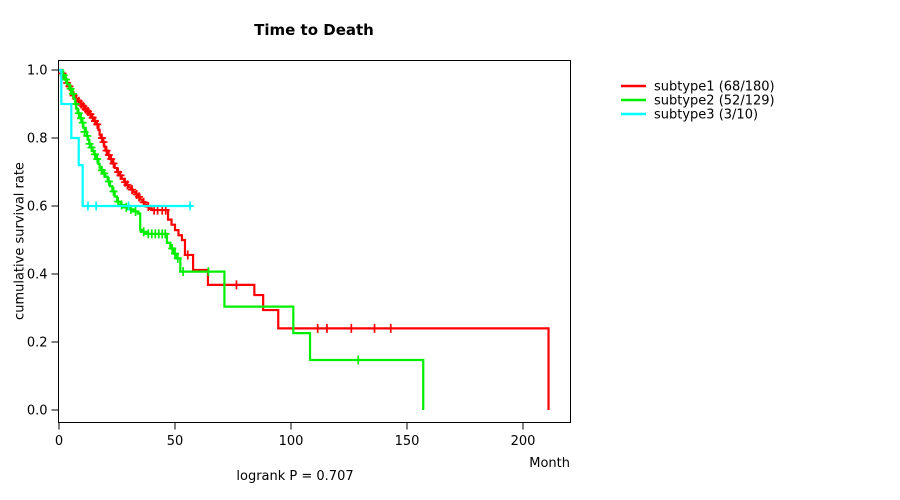  Describe the element at coordinates (37, 139) in the screenshot. I see `y-axis-tick-label: 0.8` at that location.